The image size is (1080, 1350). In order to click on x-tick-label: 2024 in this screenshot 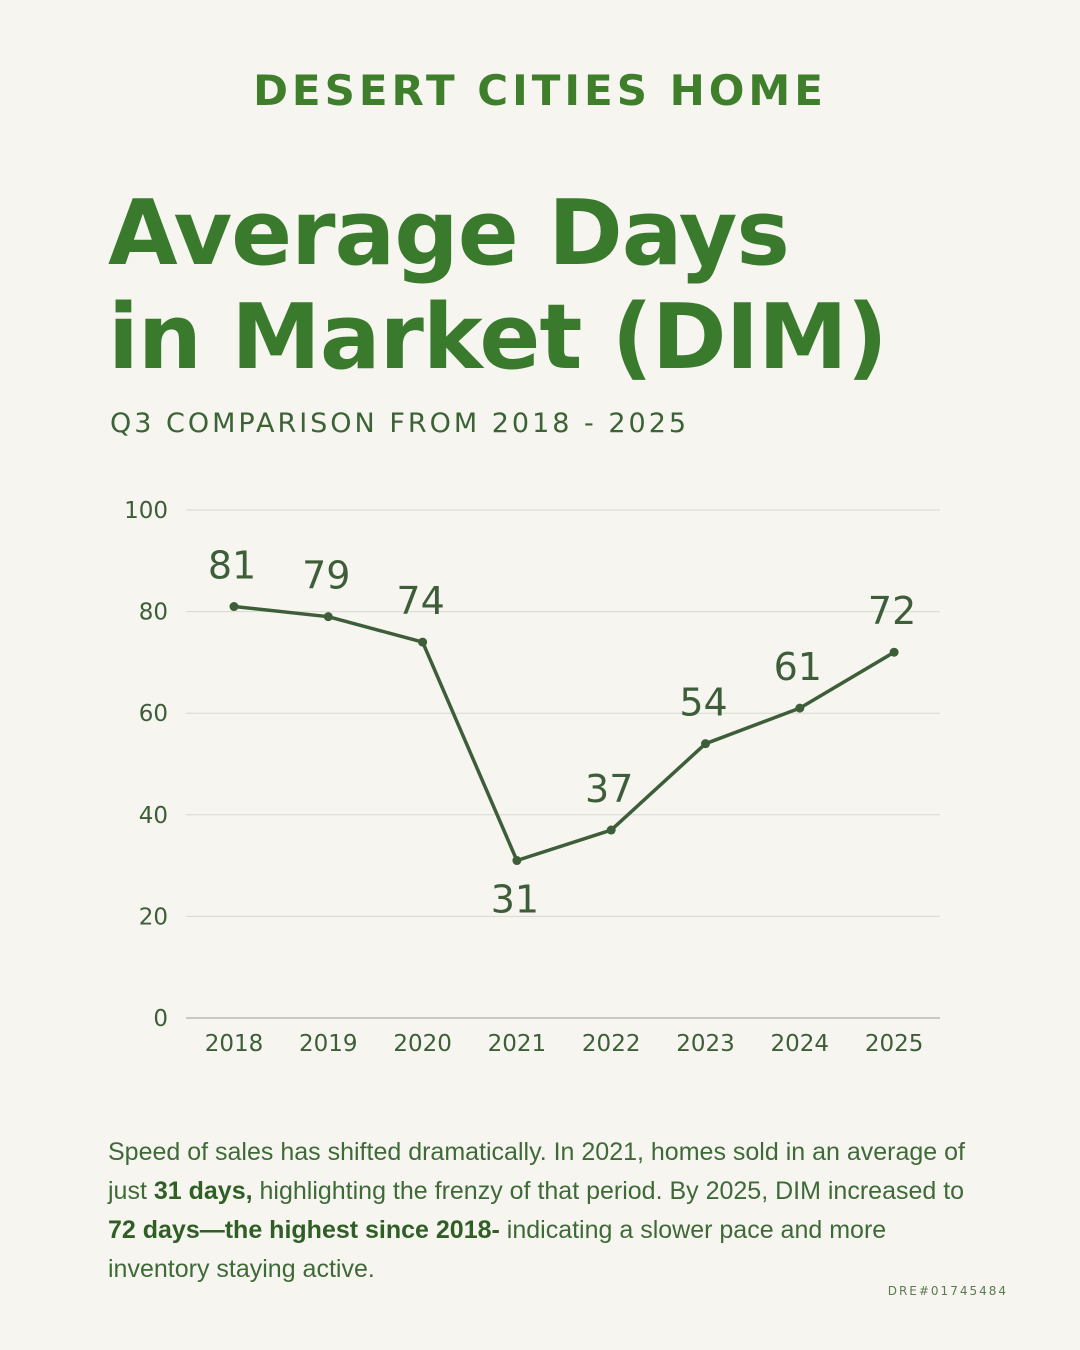, I will do `click(800, 1044)`.